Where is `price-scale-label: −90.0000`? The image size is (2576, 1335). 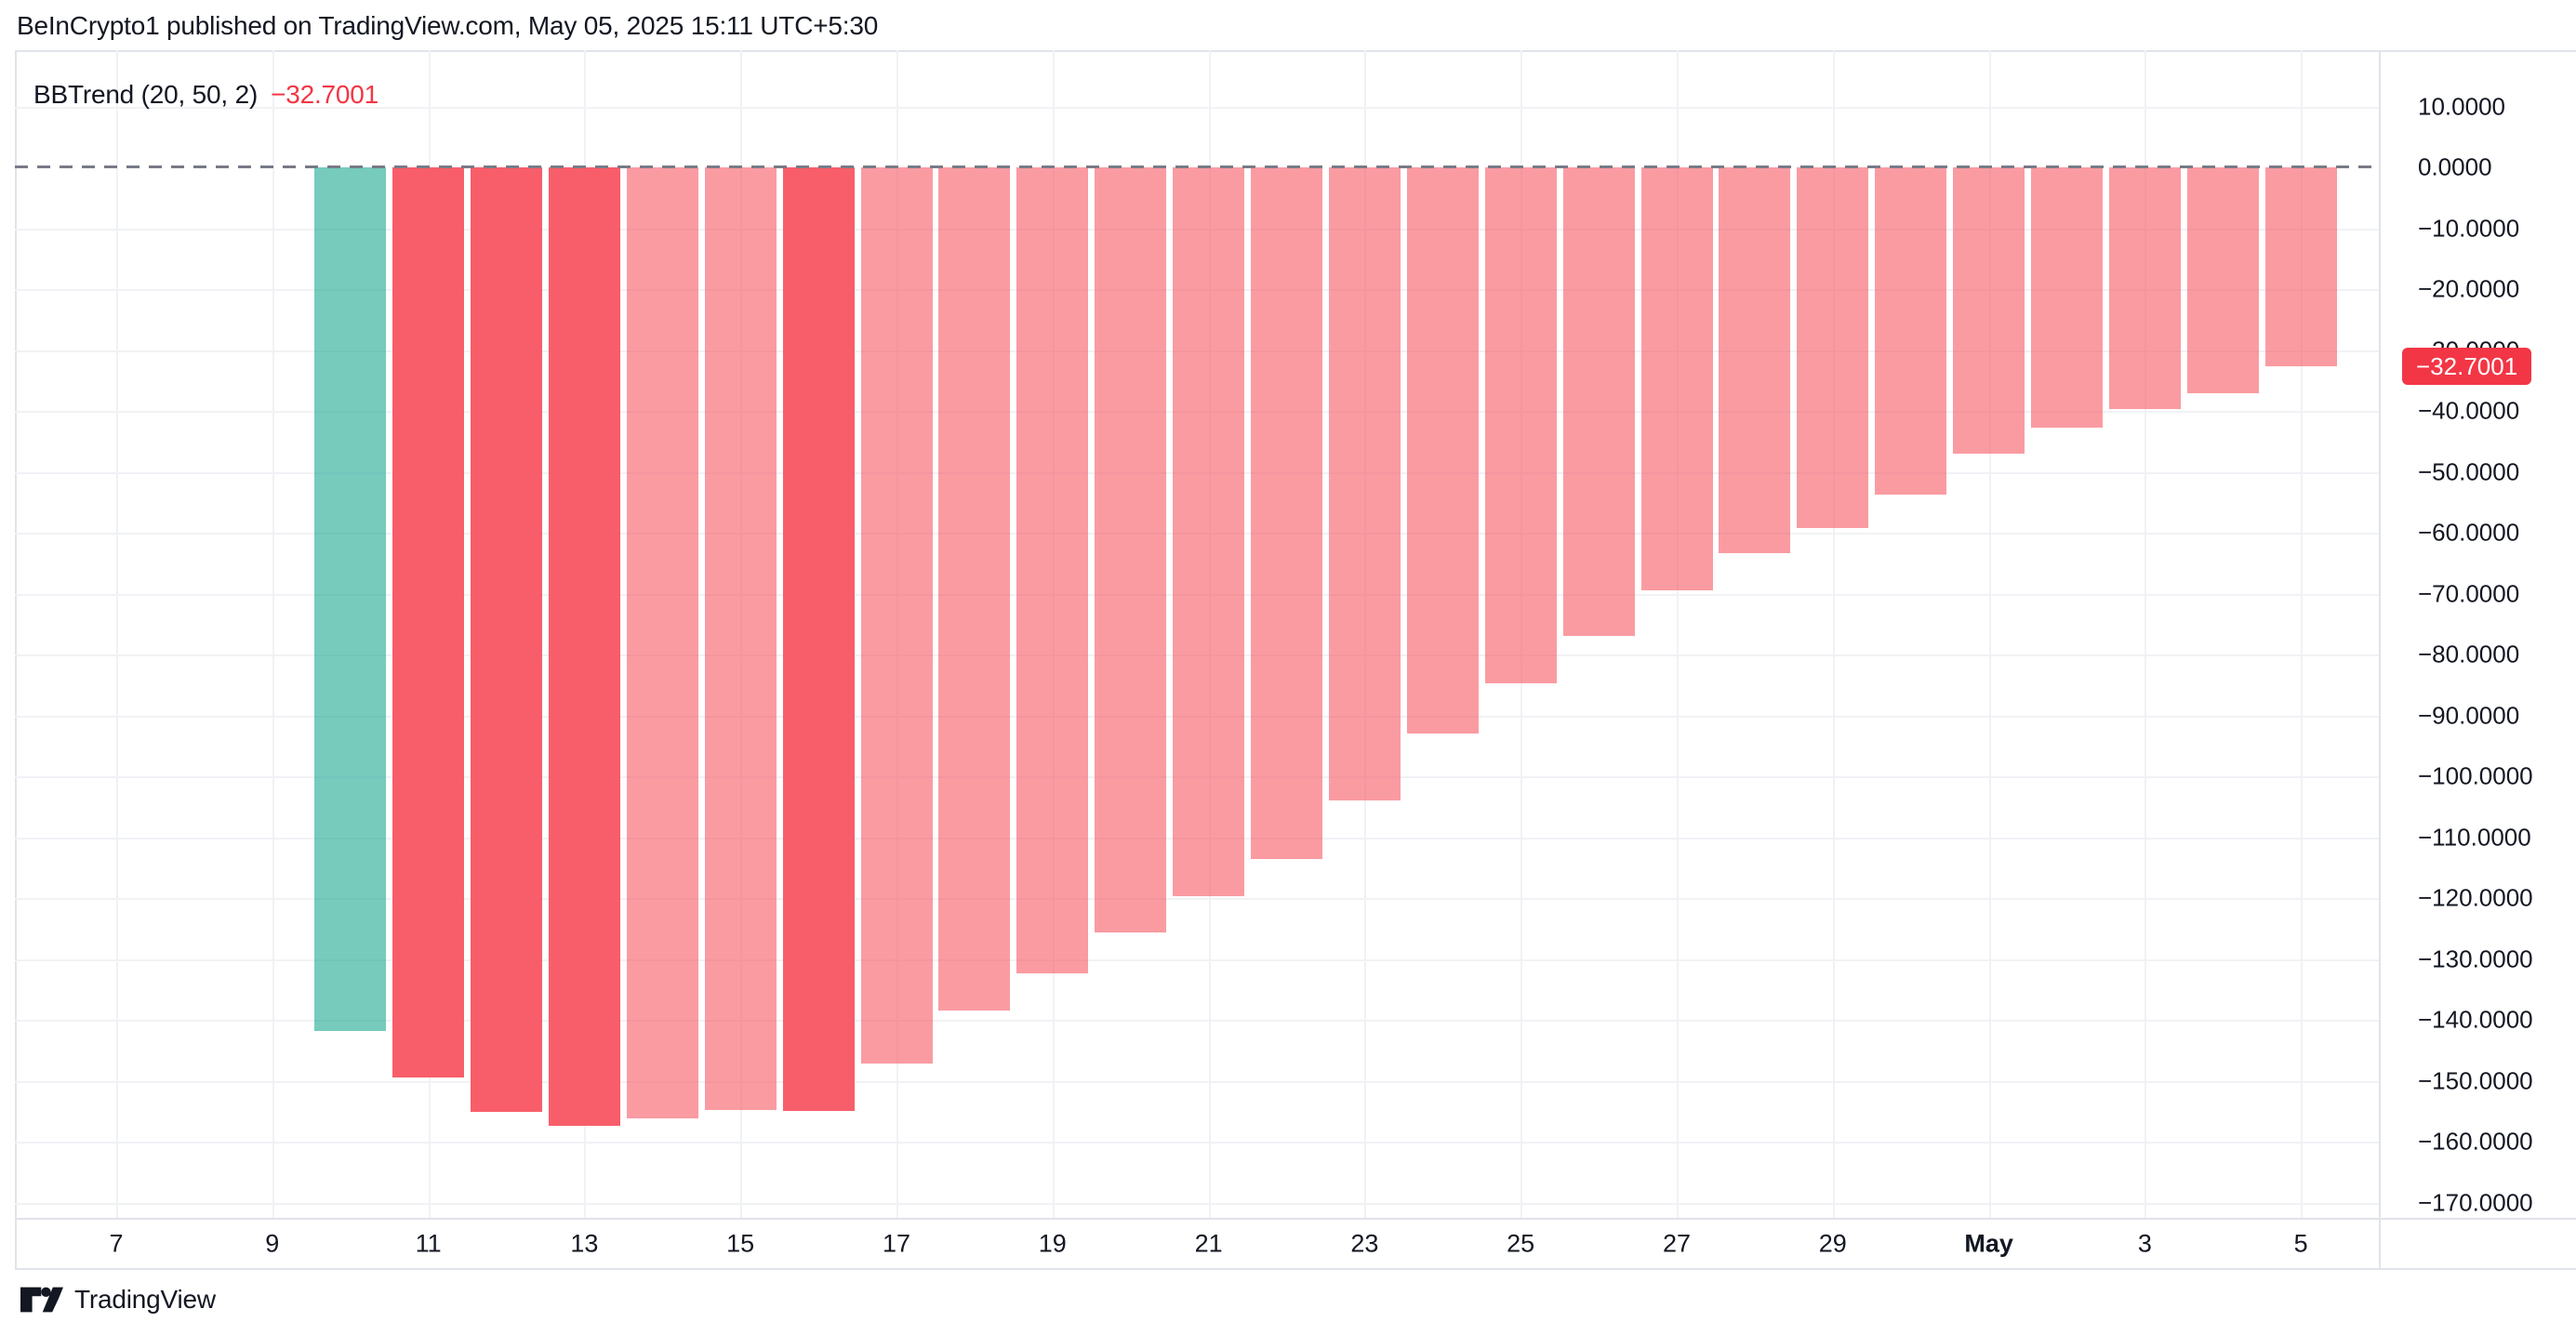
price-scale-label: −90.0000 is located at coordinates (2469, 715).